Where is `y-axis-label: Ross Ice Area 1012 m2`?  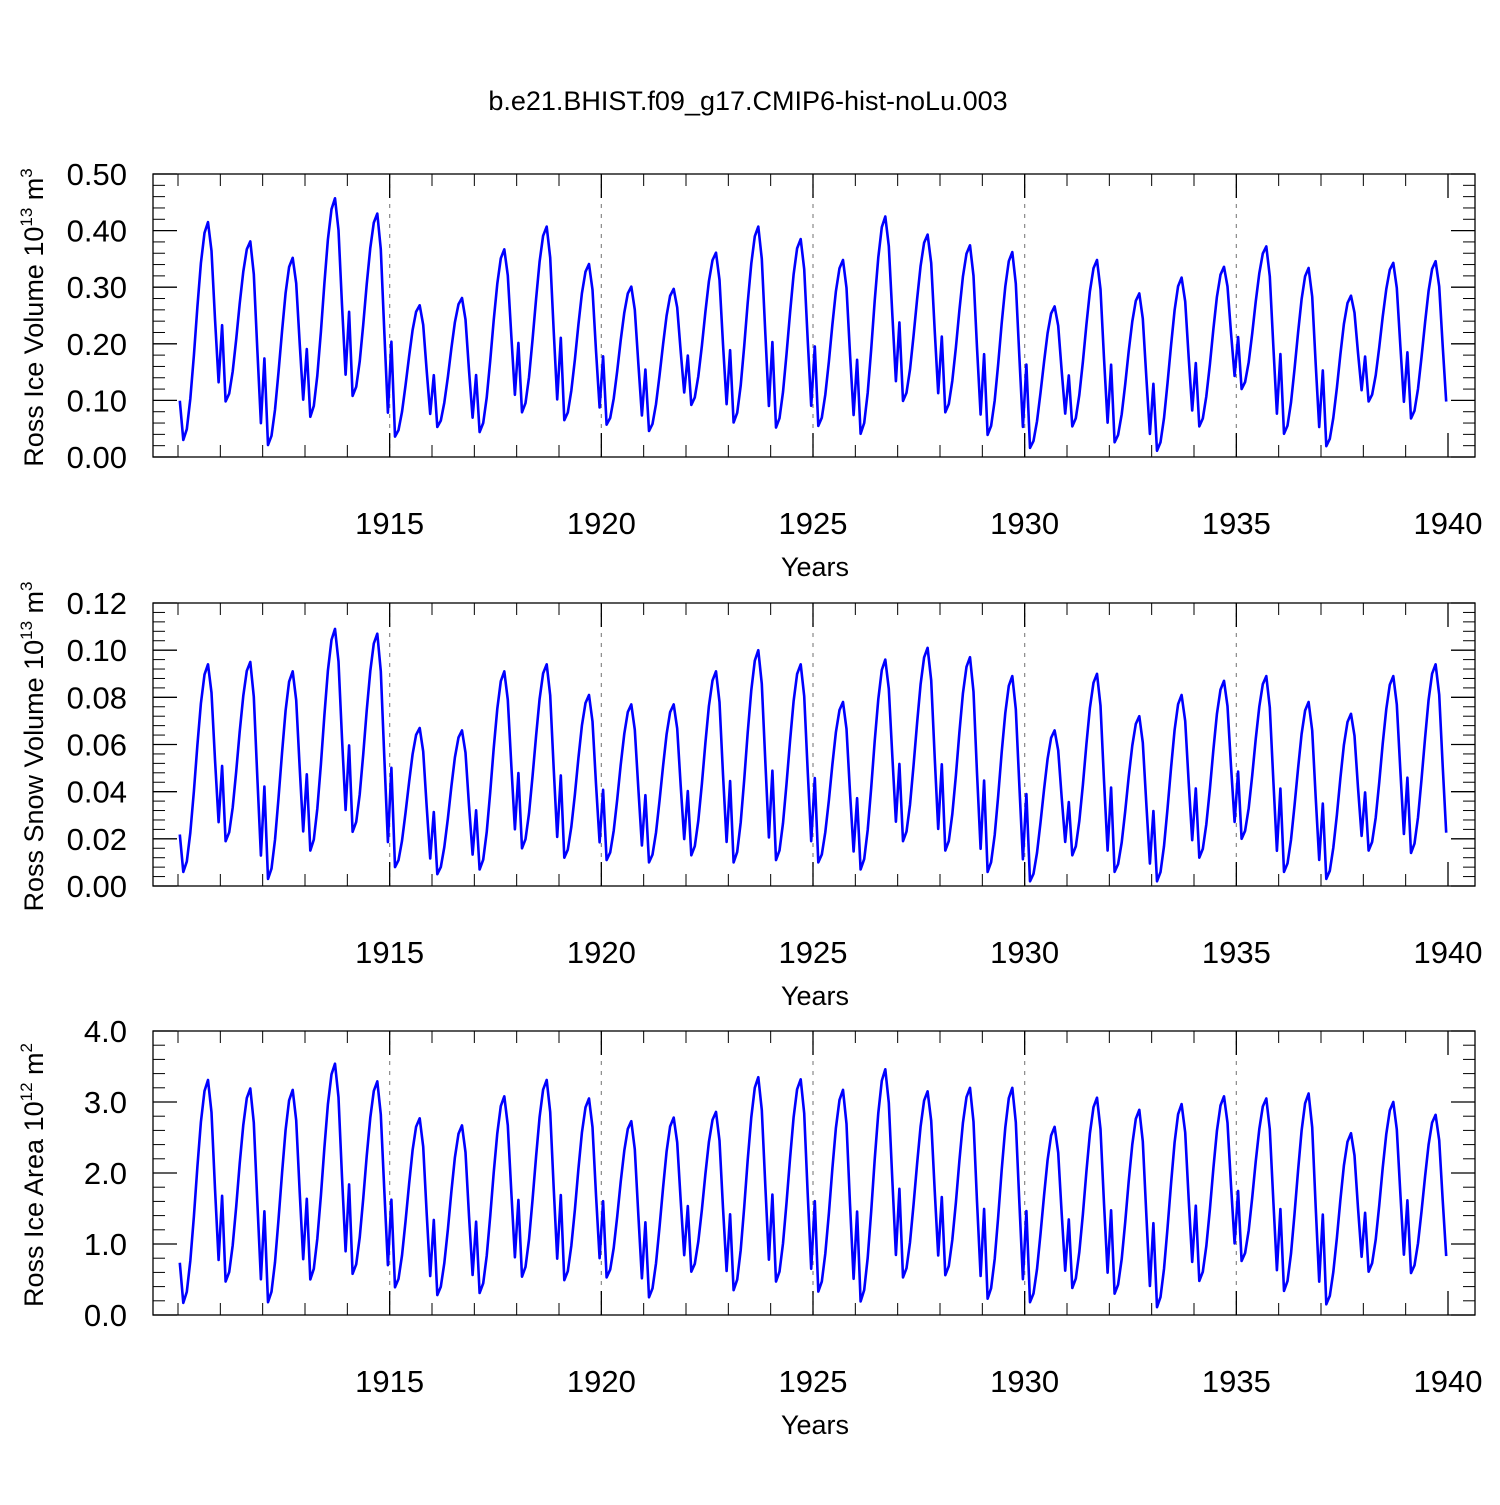
y-axis-label: Ross Ice Area 1012 m2 is located at coordinates (33, 1175).